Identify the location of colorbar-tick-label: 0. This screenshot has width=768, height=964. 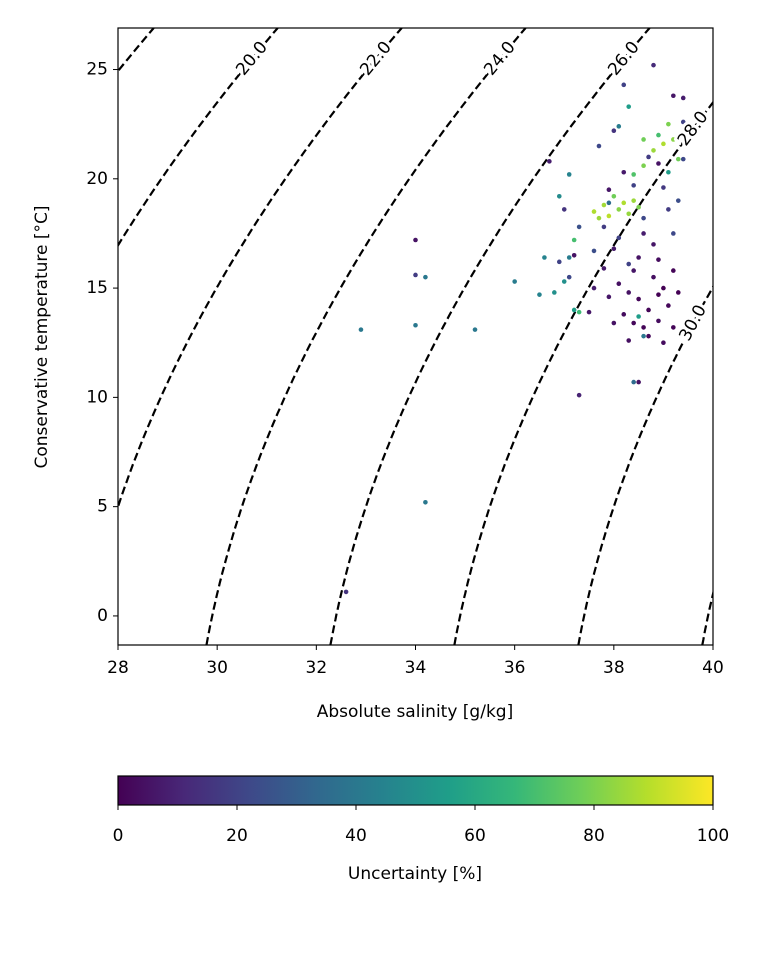
(118, 836).